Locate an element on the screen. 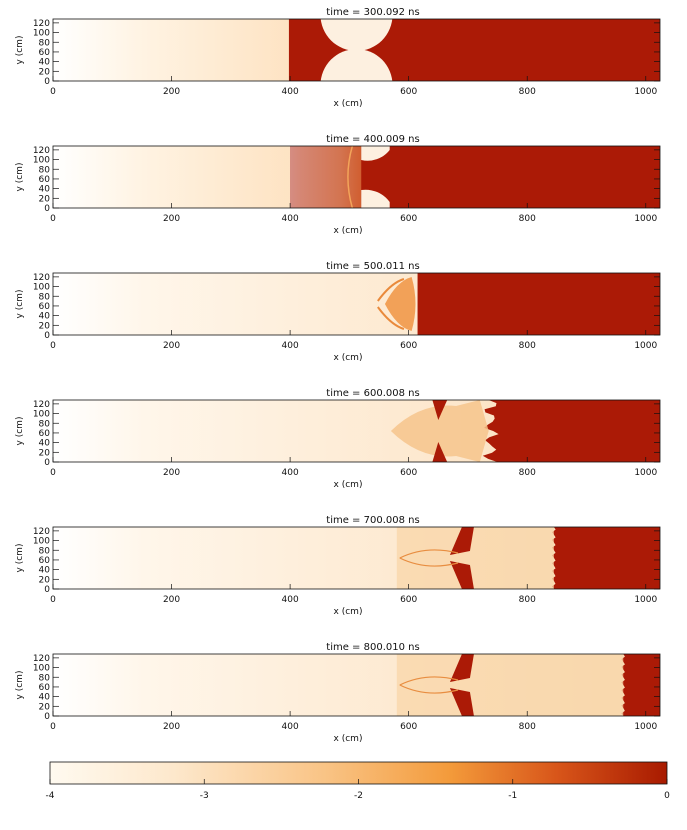 The width and height of the screenshot is (687, 830). finger-bottom is located at coordinates (461, 702).